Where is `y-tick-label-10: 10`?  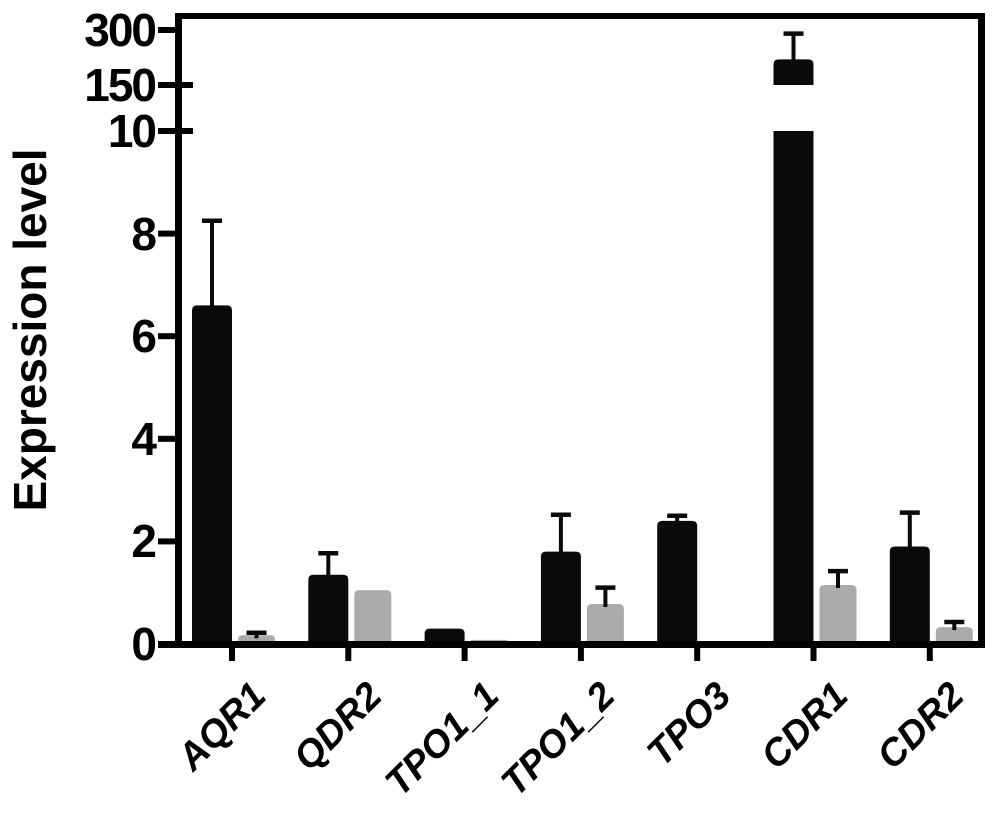 y-tick-label-10: 10 is located at coordinates (132, 131).